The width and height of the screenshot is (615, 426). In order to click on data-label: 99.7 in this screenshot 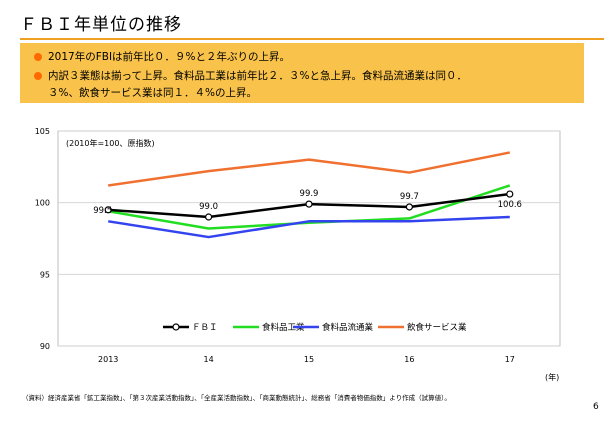, I will do `click(409, 197)`.